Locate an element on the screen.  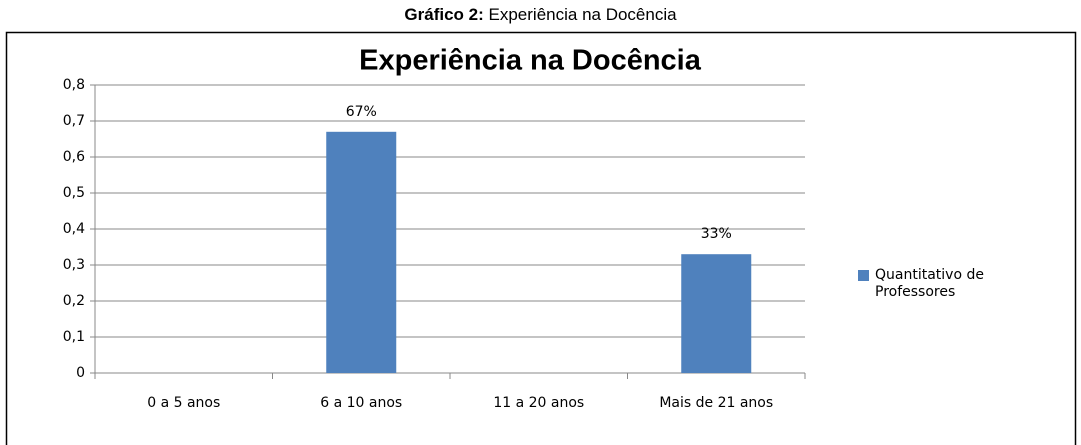
x-tick-label-box: 0 a 5 anos is located at coordinates (184, 403).